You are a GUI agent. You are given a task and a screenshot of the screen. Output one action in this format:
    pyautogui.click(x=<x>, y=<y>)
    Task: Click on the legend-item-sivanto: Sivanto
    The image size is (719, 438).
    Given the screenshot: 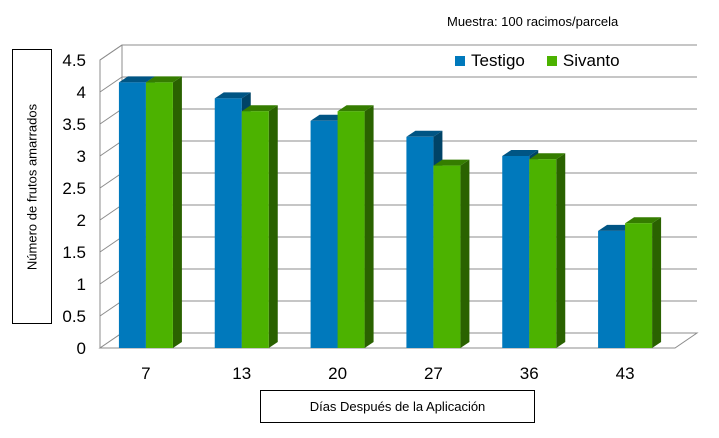 What is the action you would take?
    pyautogui.click(x=583, y=61)
    